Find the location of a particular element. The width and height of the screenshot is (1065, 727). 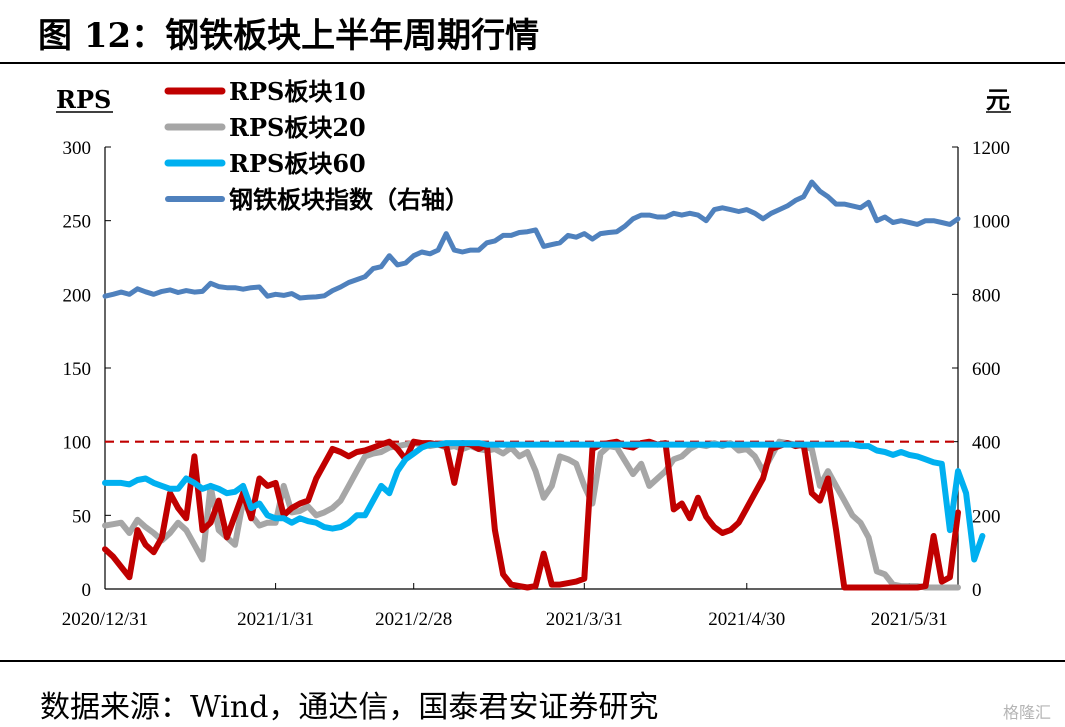

source-note: 数据来源：Wind，通达信，国泰君安证券研究 is located at coordinates (349, 707).